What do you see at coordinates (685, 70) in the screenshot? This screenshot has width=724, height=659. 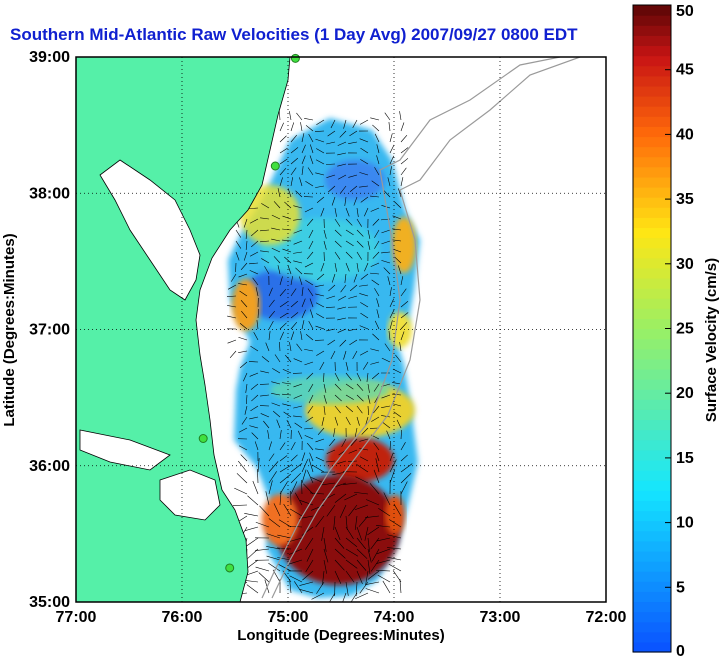 I see `colorbar-tick-label: 45` at bounding box center [685, 70].